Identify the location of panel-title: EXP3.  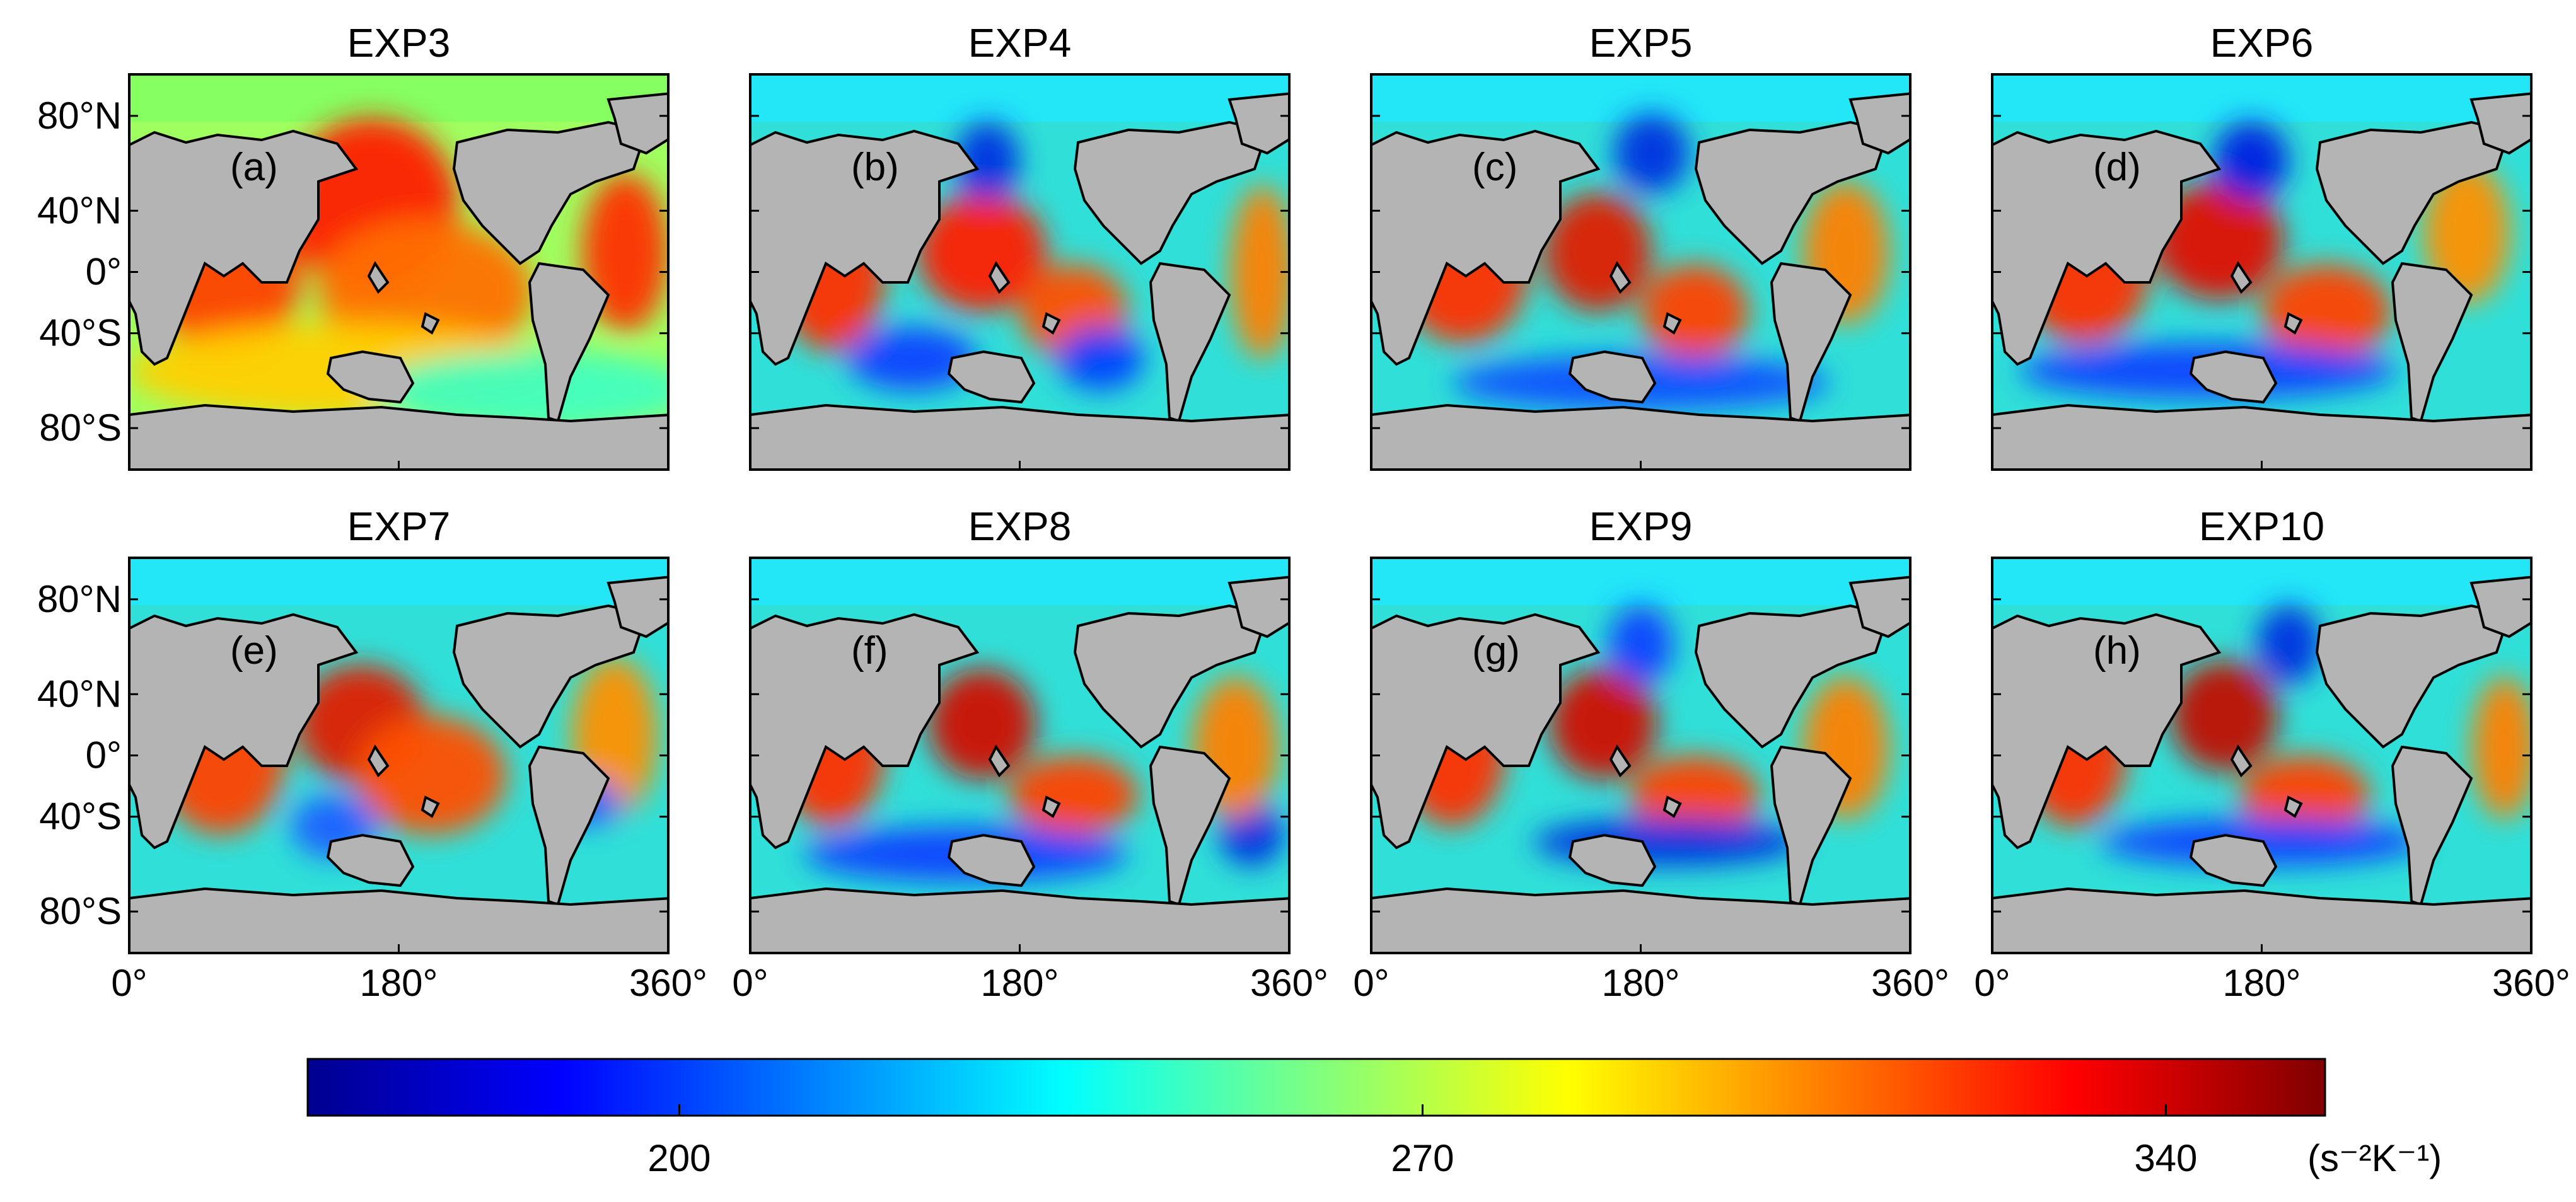
(399, 43).